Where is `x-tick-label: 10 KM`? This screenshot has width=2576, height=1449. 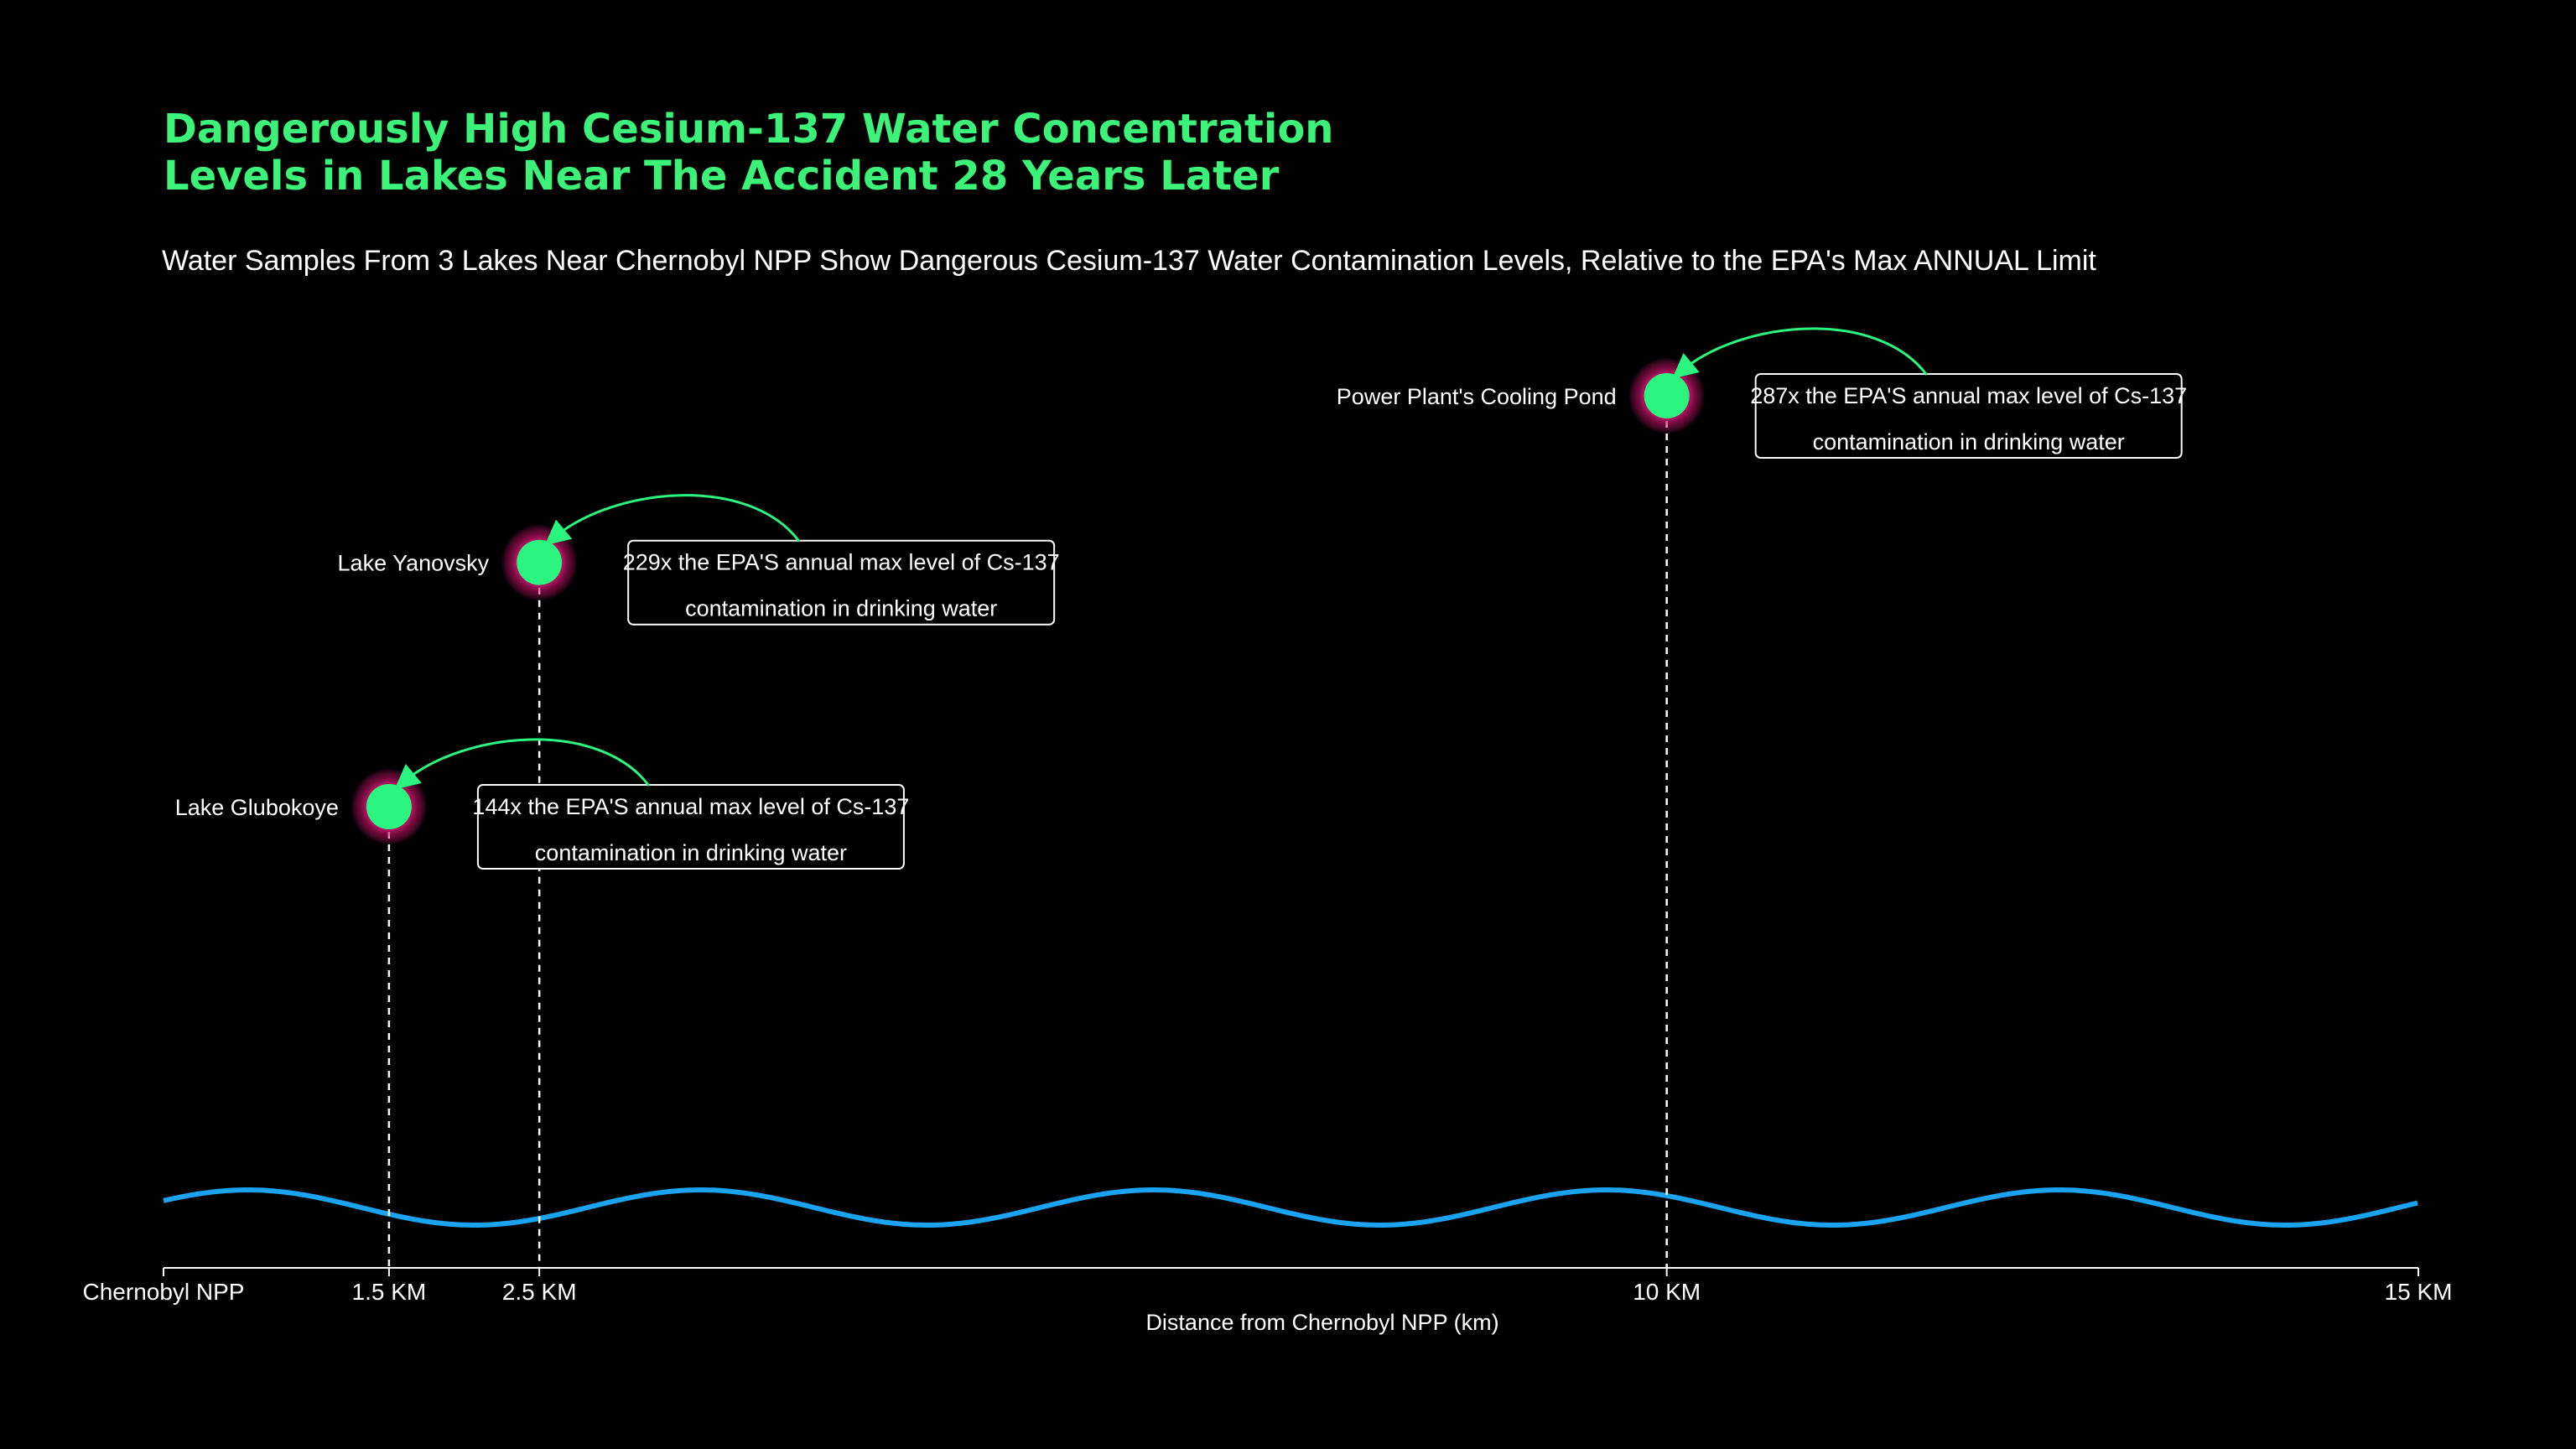 x-tick-label: 10 KM is located at coordinates (1667, 1292).